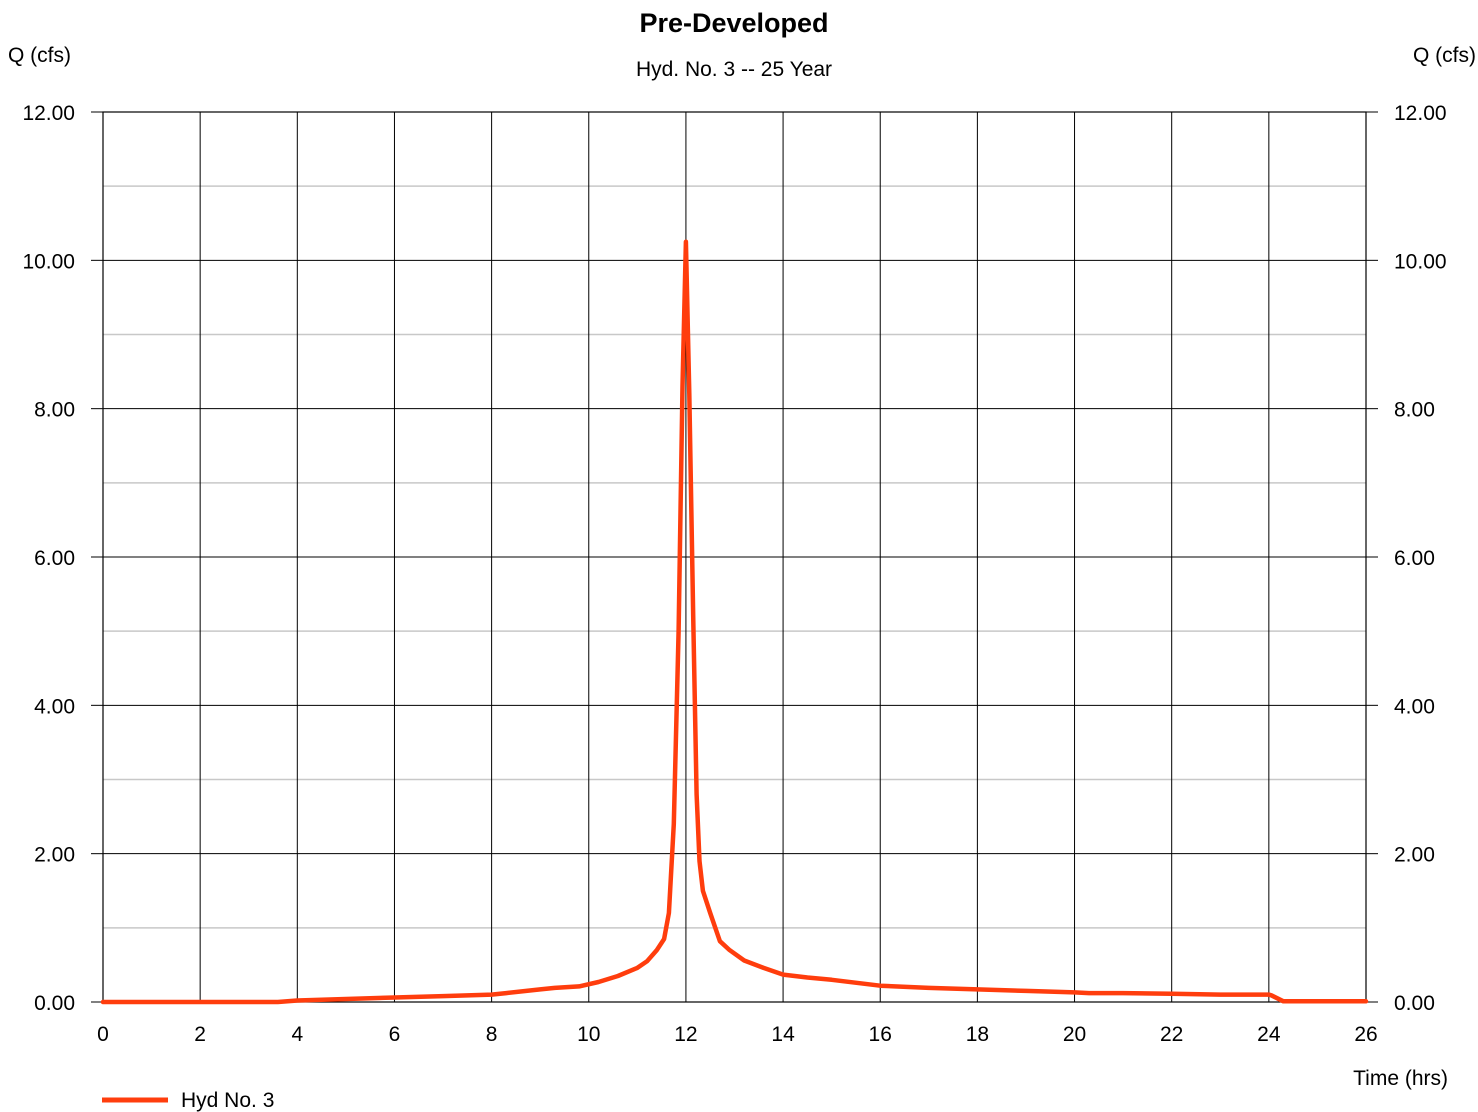  Describe the element at coordinates (39, 55) in the screenshot. I see `y-axis-label-left: Q (cfs)` at that location.